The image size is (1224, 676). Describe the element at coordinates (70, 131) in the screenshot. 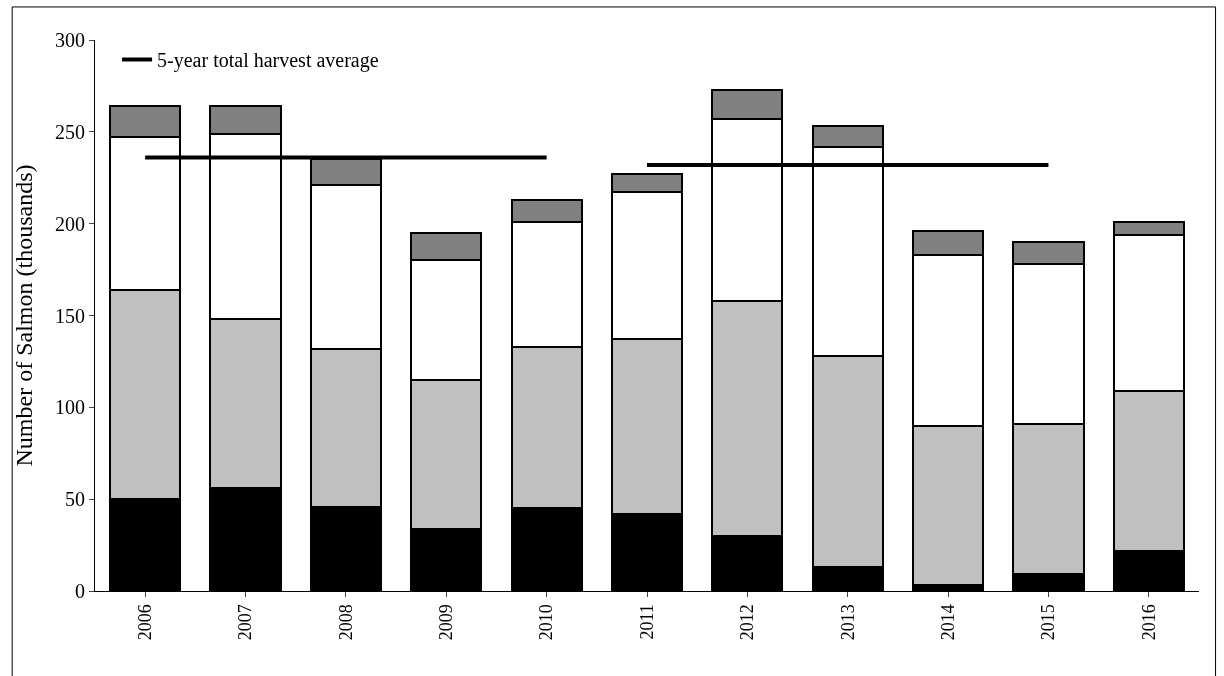

I see `y-tick-label: 250` at that location.